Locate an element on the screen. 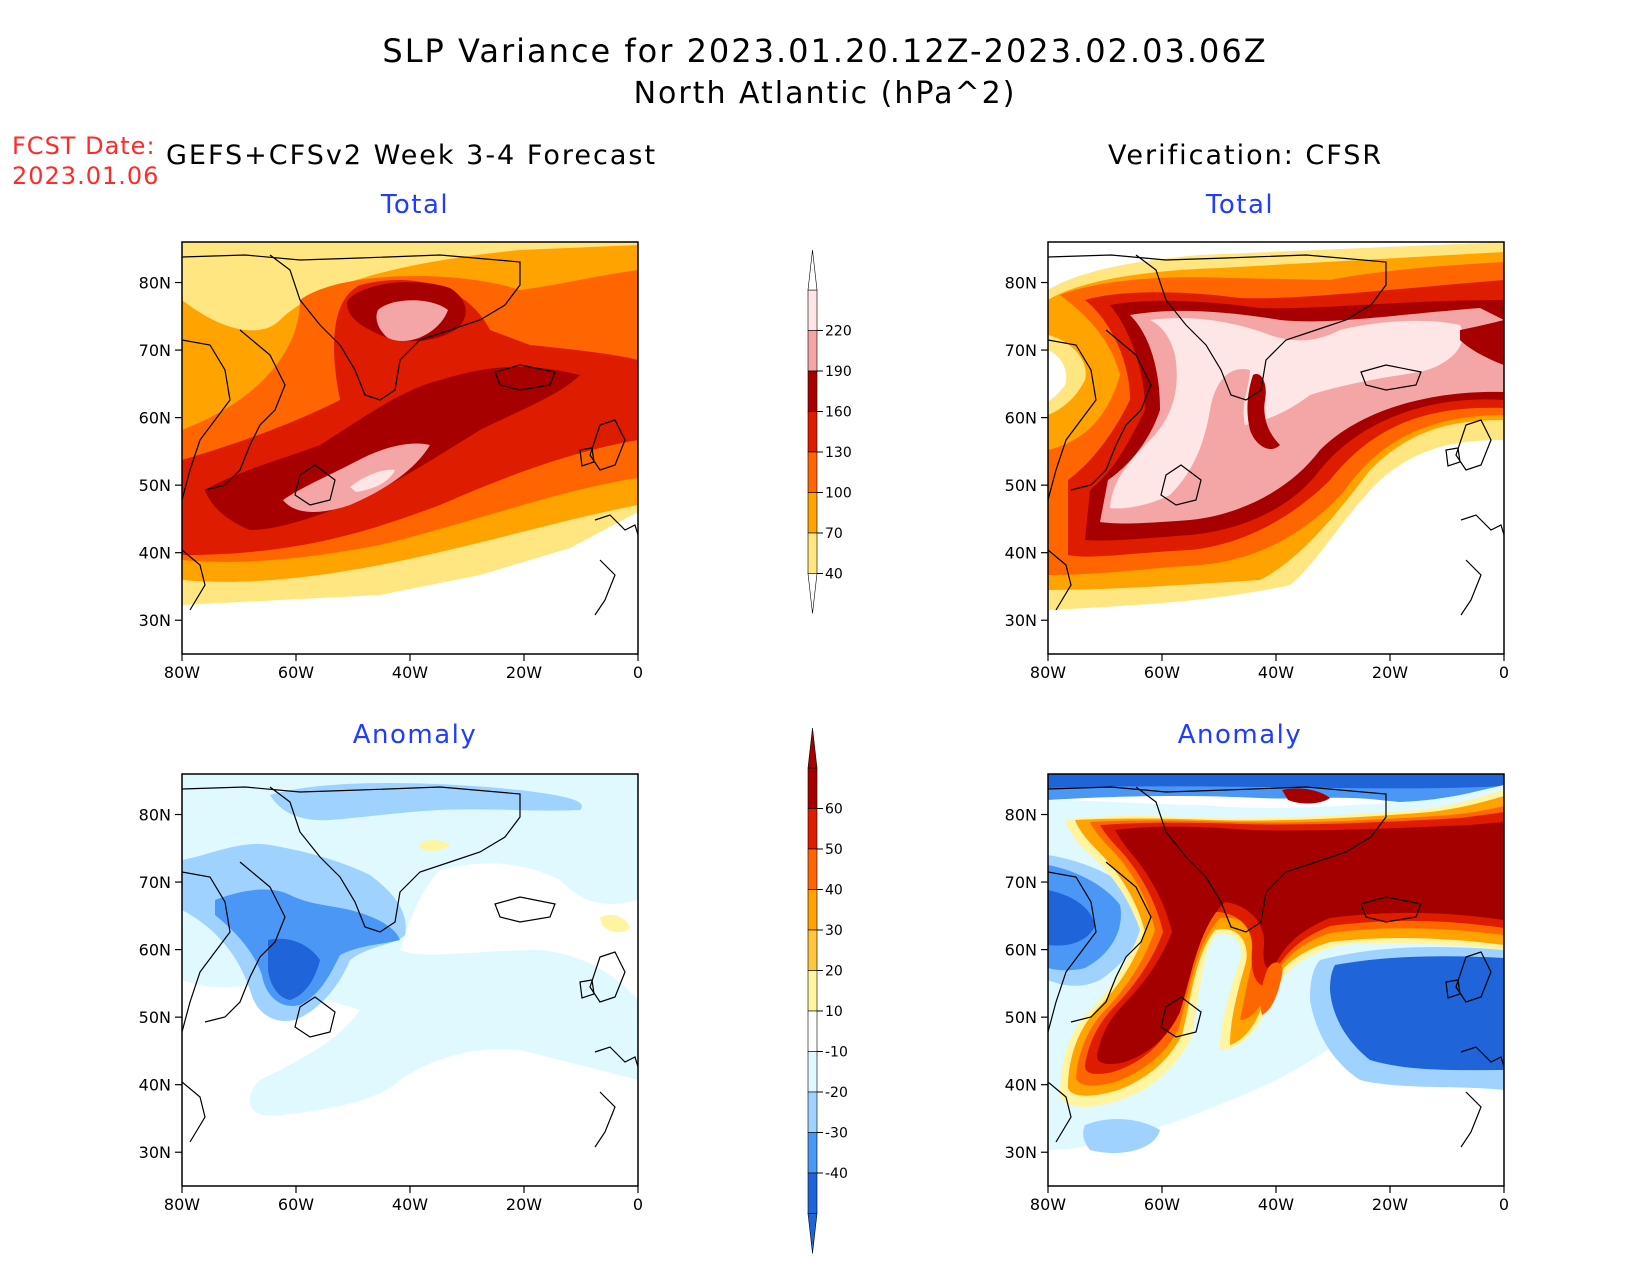 The width and height of the screenshot is (1650, 1275). verification-anomaly-lat-label: 80N is located at coordinates (1021, 815).